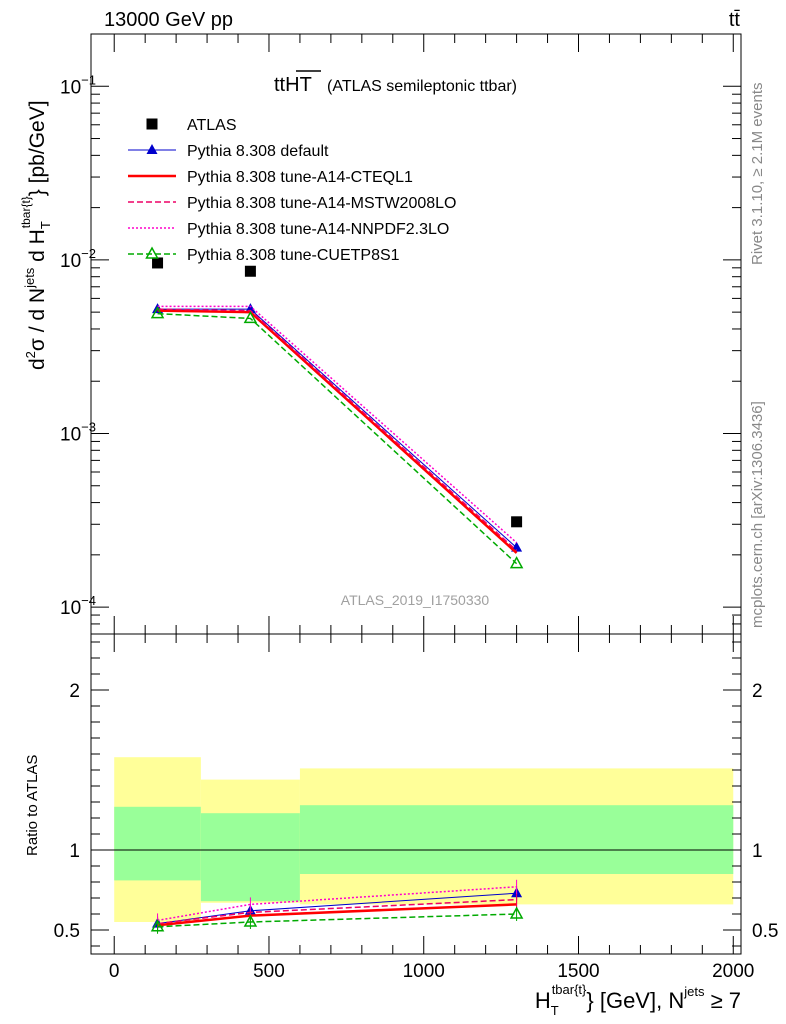 The width and height of the screenshot is (786, 1024). I want to click on xlabel-t: T, so click(555, 1010).